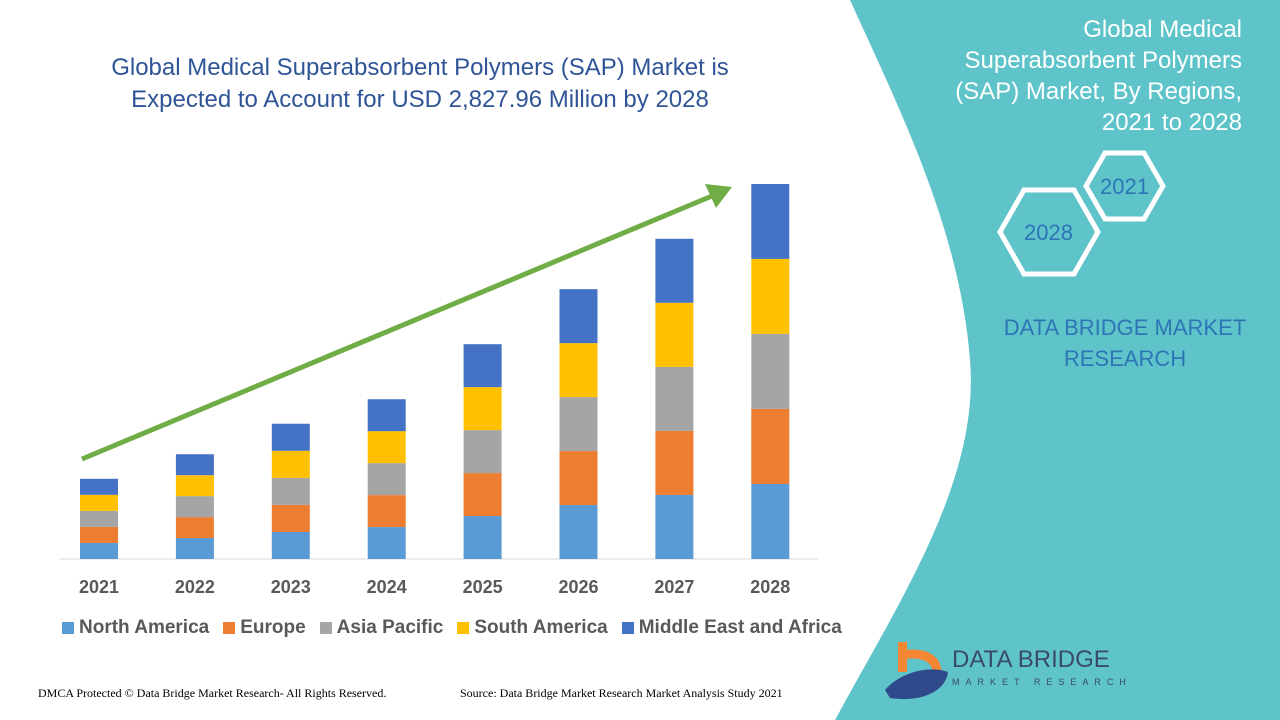 This screenshot has height=720, width=1280. I want to click on bar-2027-south-america, so click(674, 334).